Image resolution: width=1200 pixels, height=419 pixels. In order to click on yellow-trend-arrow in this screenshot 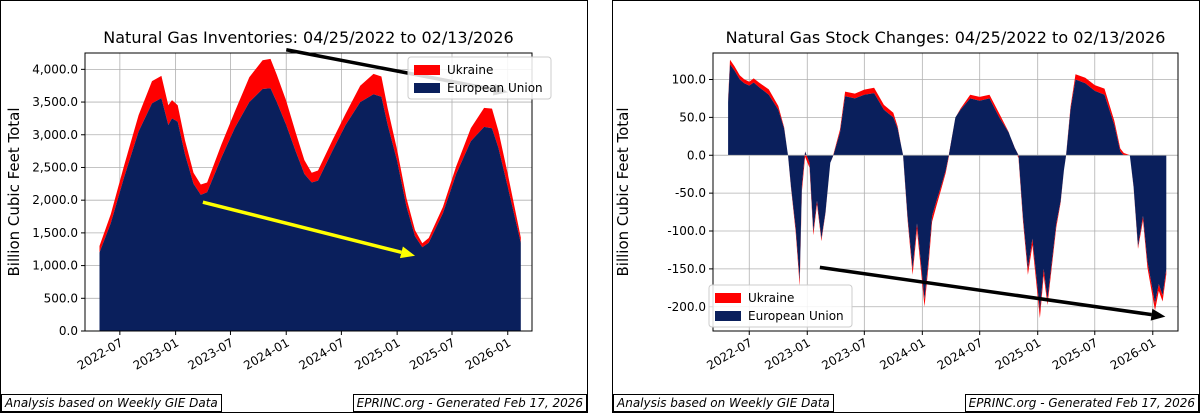, I will do `click(302, 227)`.